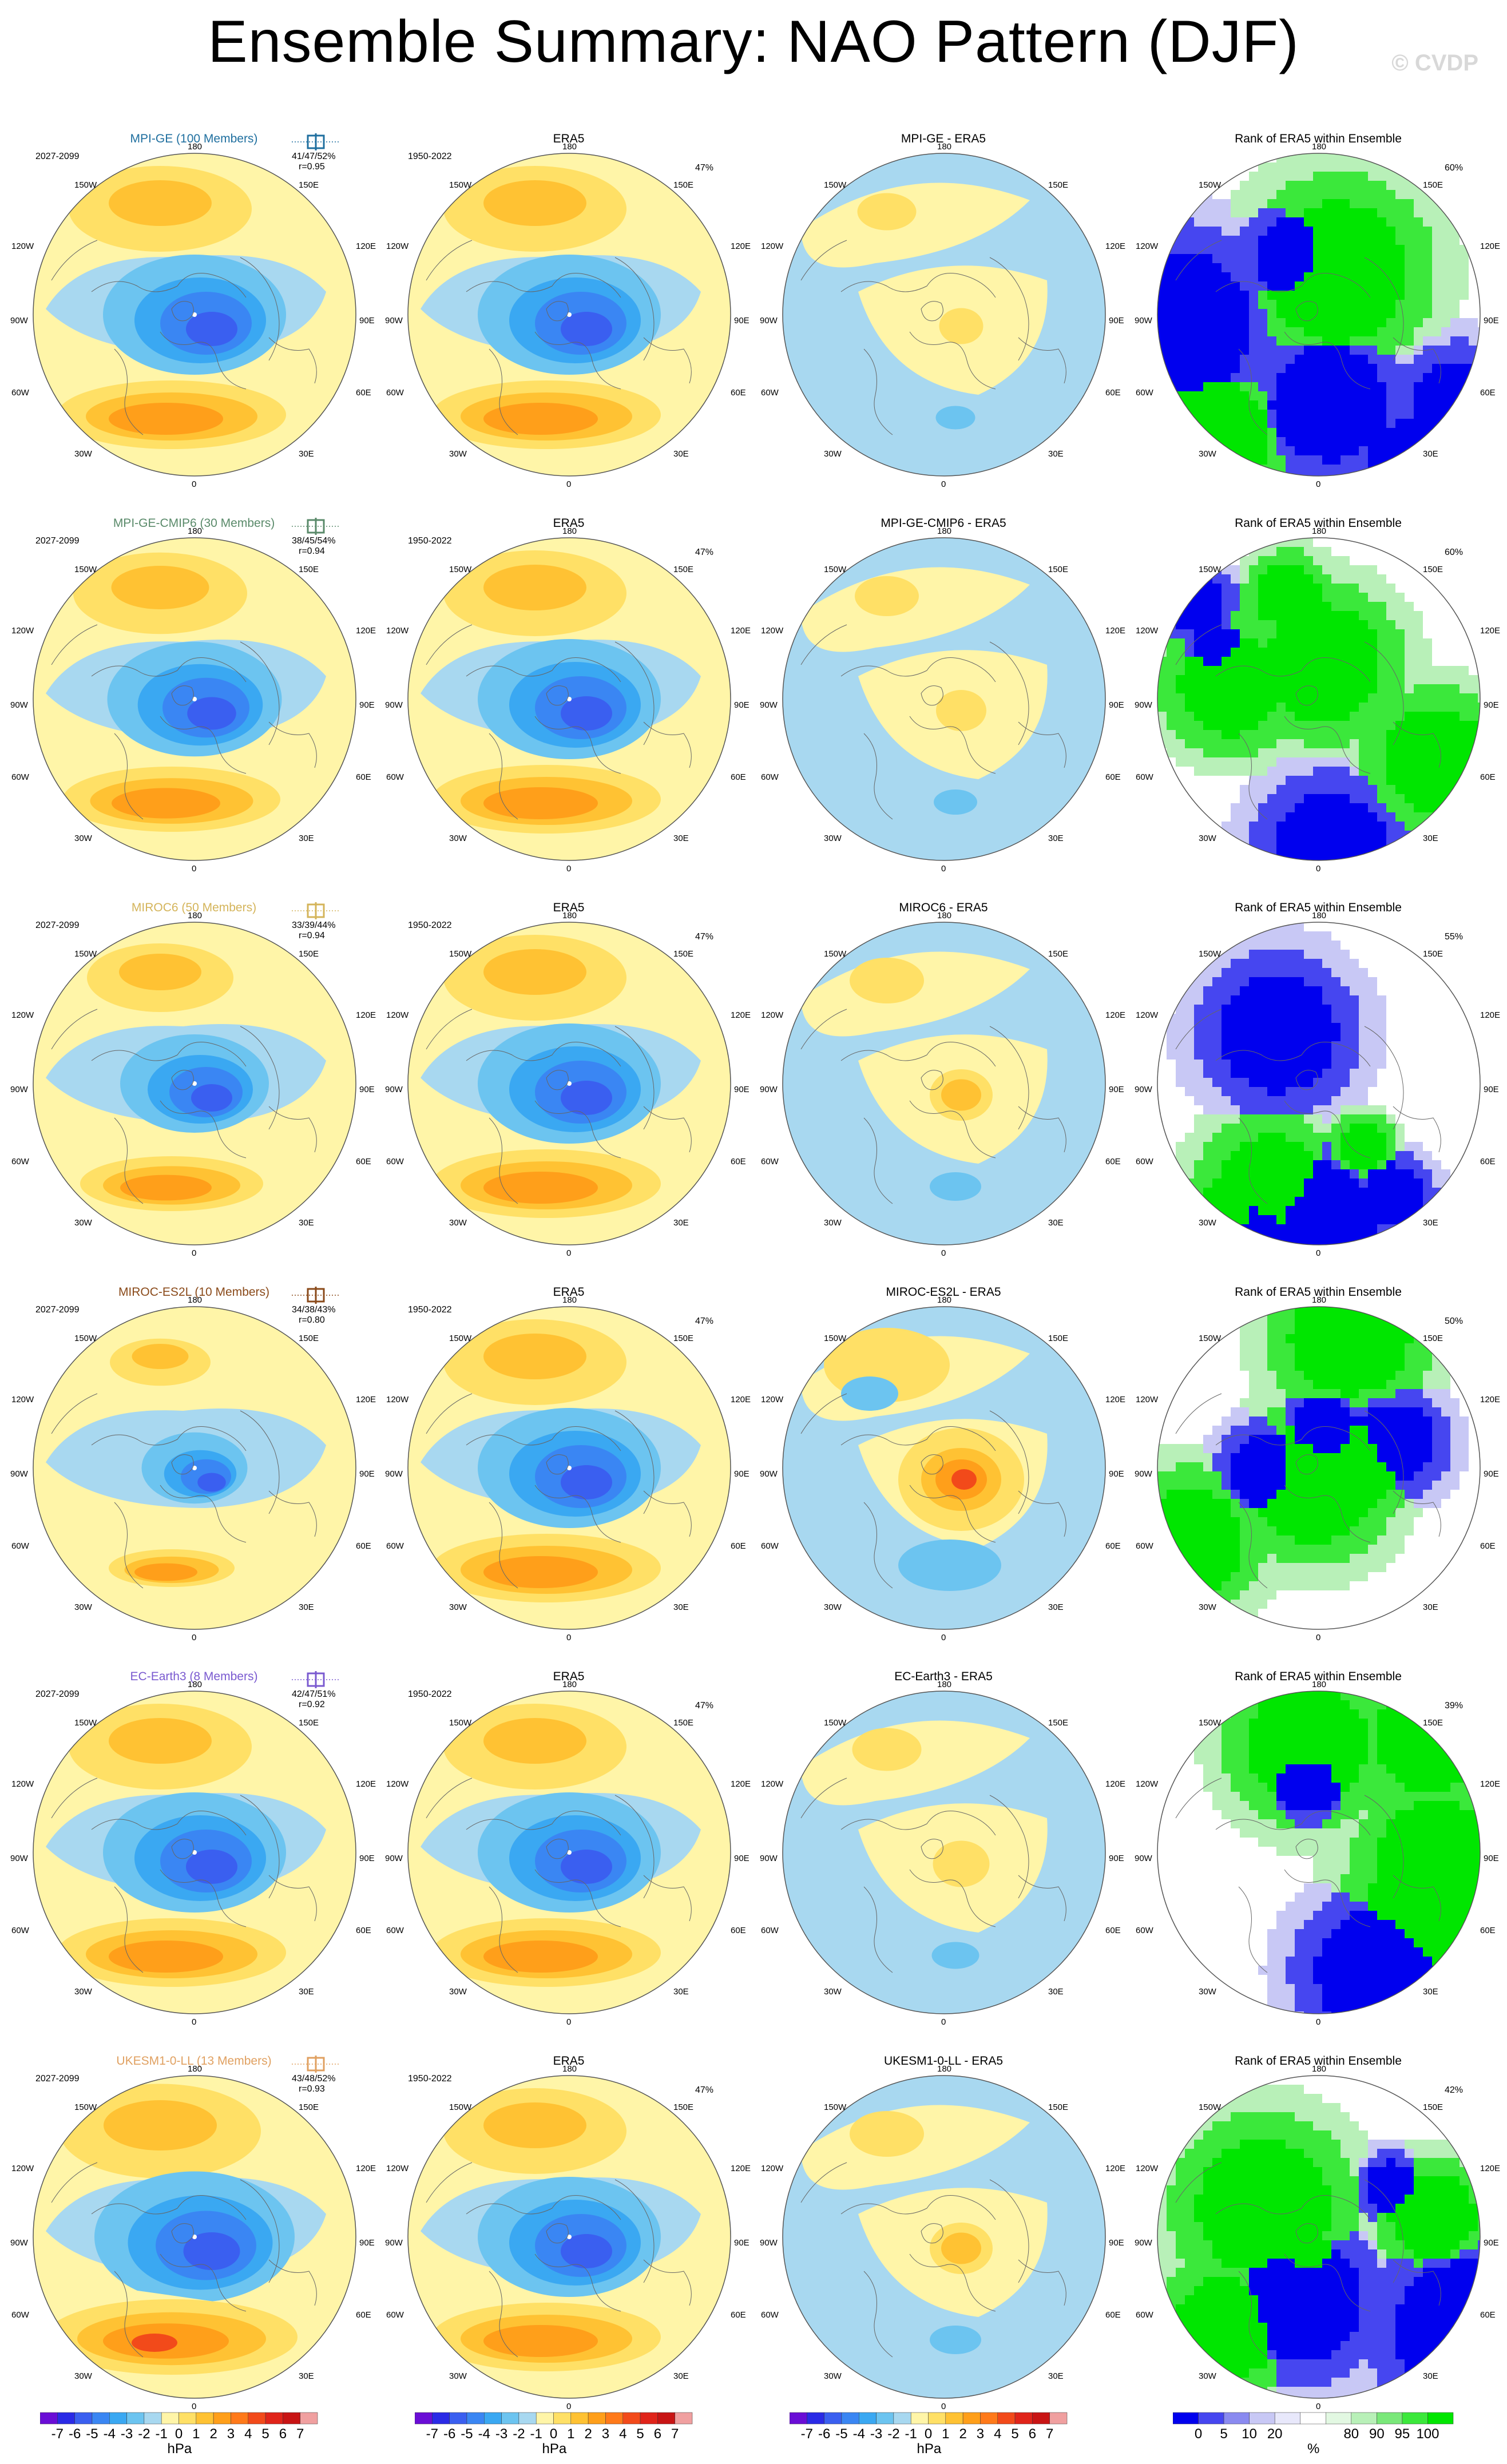 The width and height of the screenshot is (1507, 2464). Describe the element at coordinates (57, 1694) in the screenshot. I see `period-label: 2027-2099` at that location.